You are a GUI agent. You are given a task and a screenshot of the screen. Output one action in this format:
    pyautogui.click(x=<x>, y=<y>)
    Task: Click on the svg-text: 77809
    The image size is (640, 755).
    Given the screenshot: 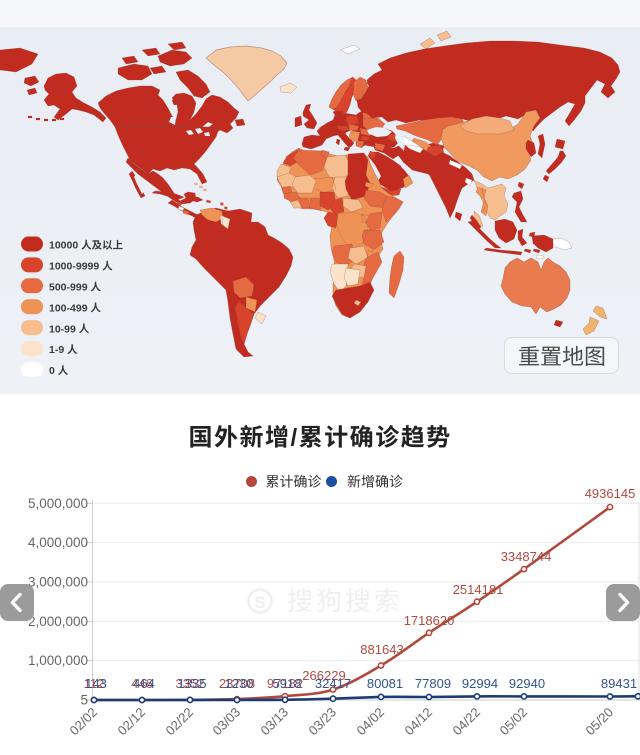 What is the action you would take?
    pyautogui.click(x=433, y=683)
    